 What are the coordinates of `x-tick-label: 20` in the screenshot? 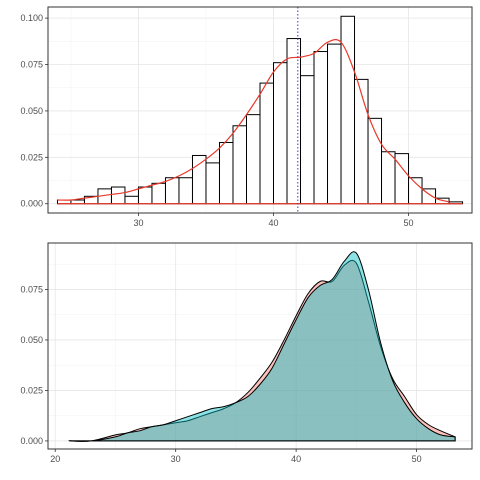 It's located at (55, 459).